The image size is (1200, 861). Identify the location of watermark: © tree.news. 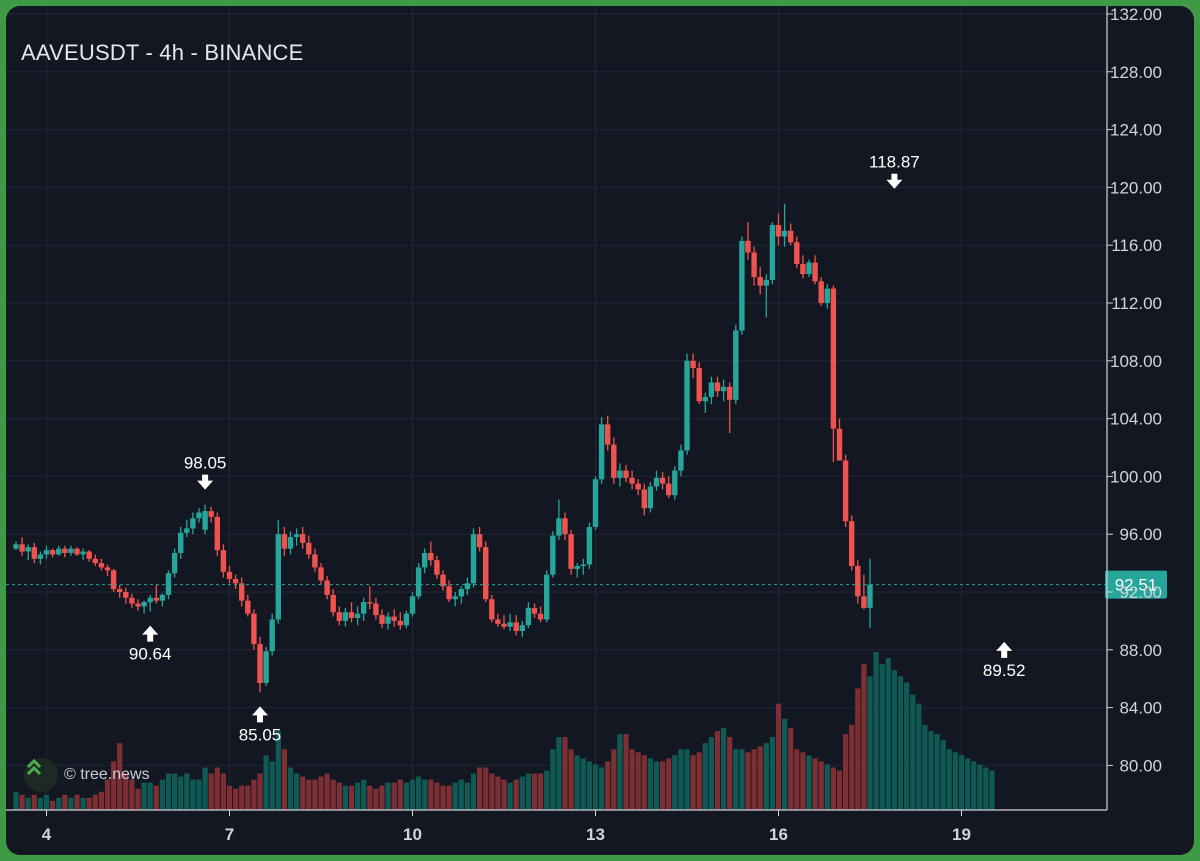
(87, 775).